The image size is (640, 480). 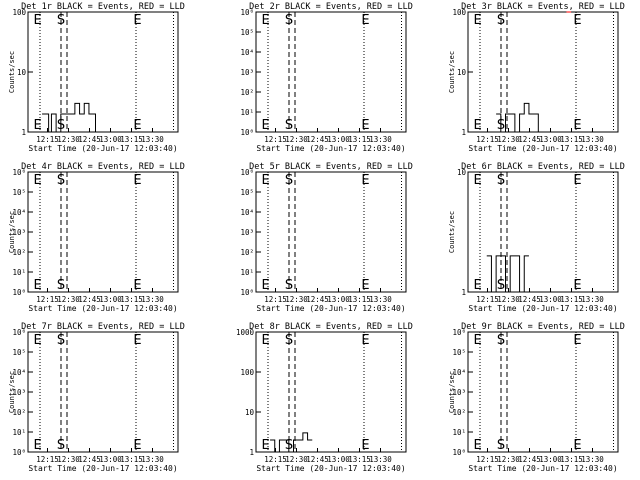 What do you see at coordinates (19, 452) in the screenshot?
I see `det7-ytick-label: 10⁰` at bounding box center [19, 452].